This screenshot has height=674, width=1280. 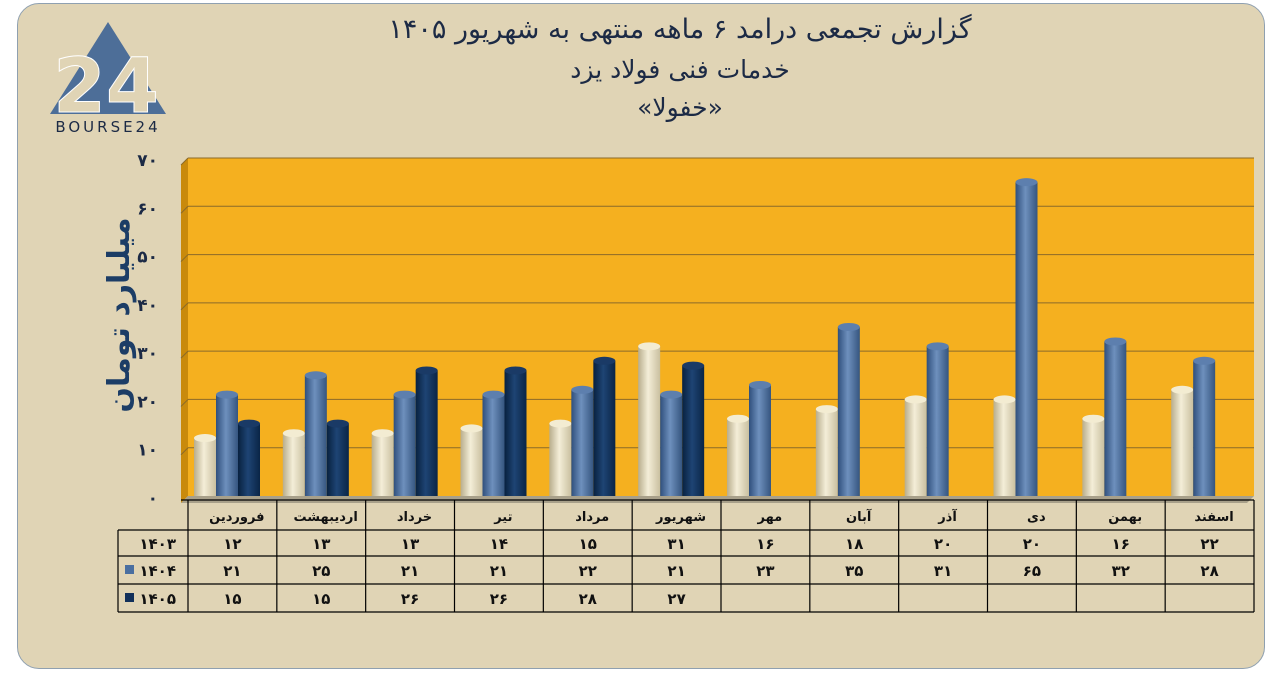 I want to click on category-label: مرداد, so click(x=592, y=517).